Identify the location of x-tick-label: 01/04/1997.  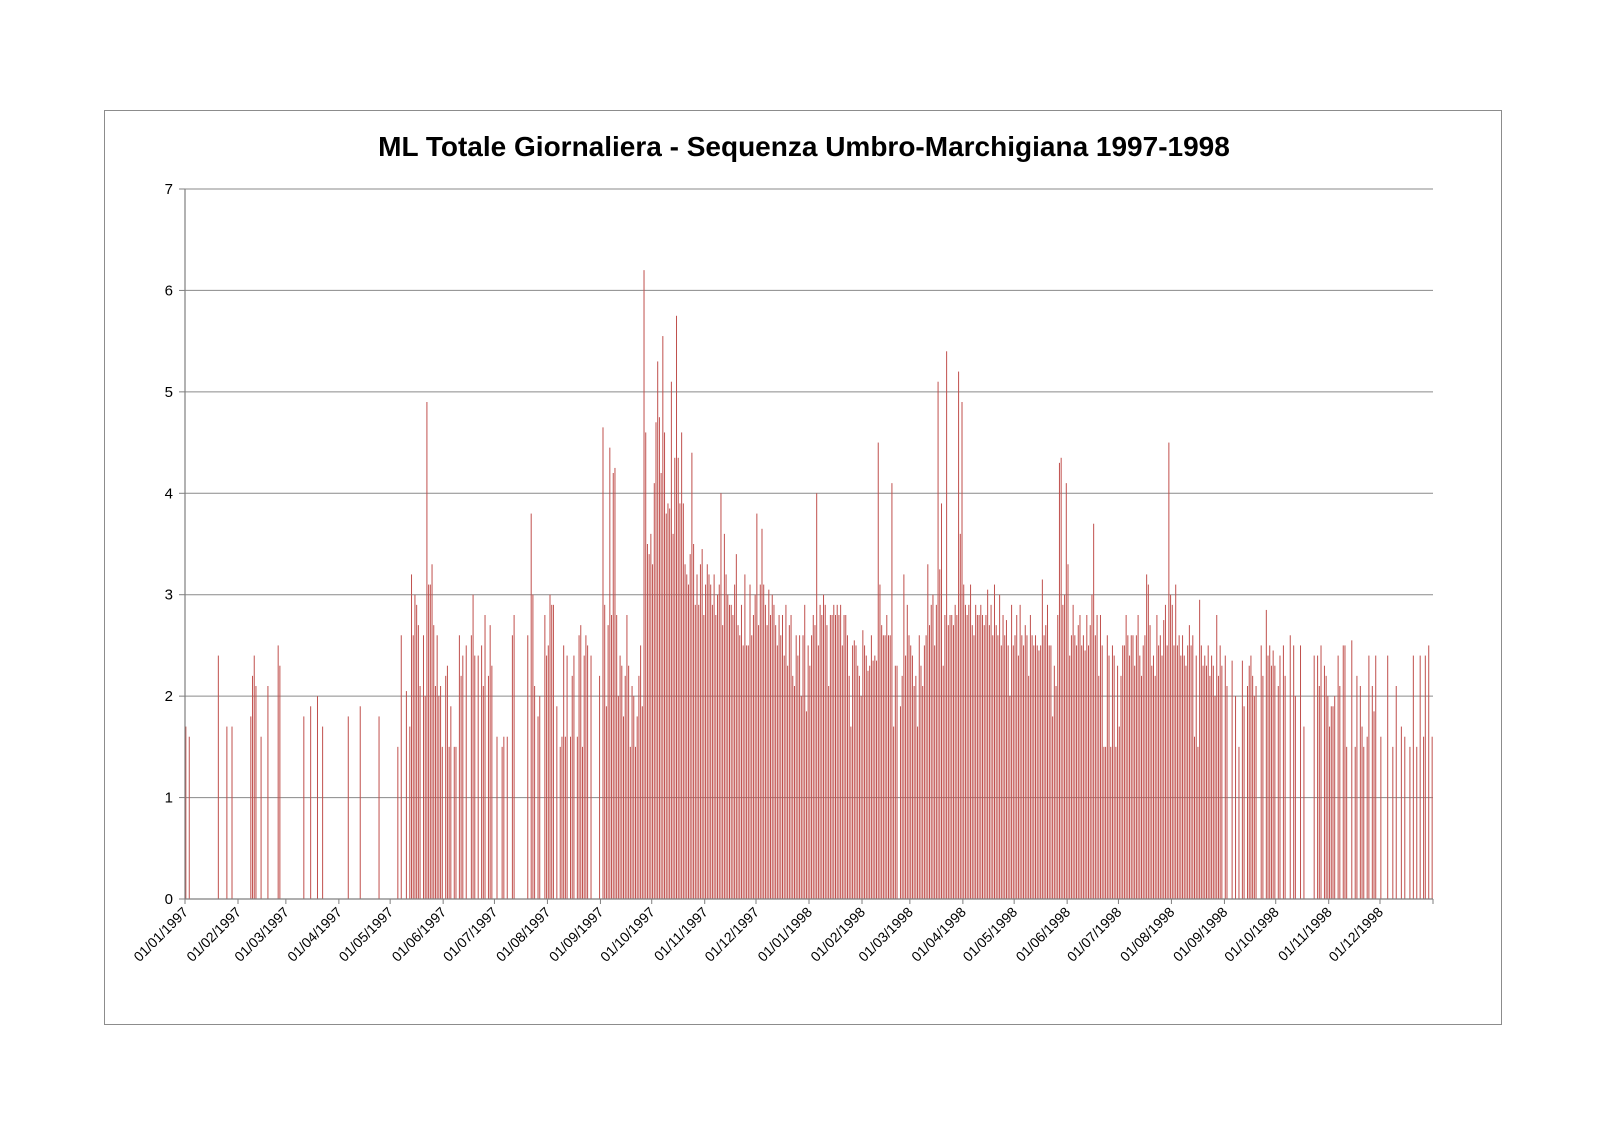
(314, 934).